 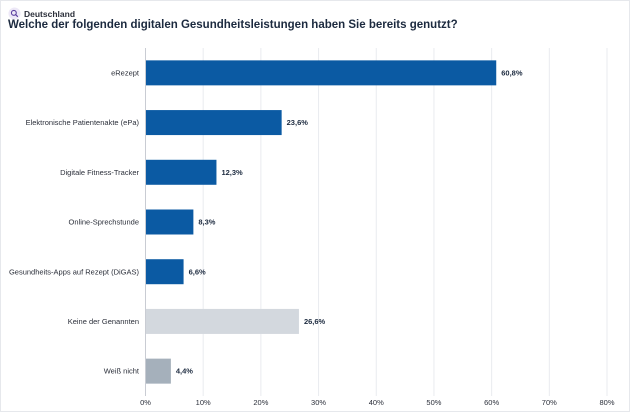 What do you see at coordinates (512, 72) in the screenshot?
I see `value-label: 60,8%` at bounding box center [512, 72].